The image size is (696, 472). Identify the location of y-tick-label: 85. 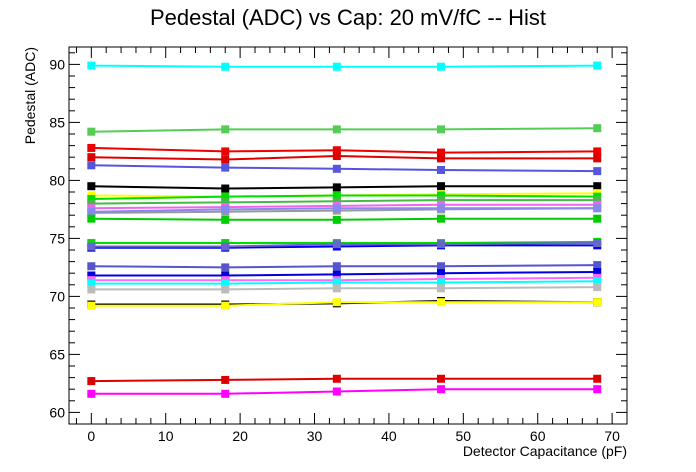
(57, 122).